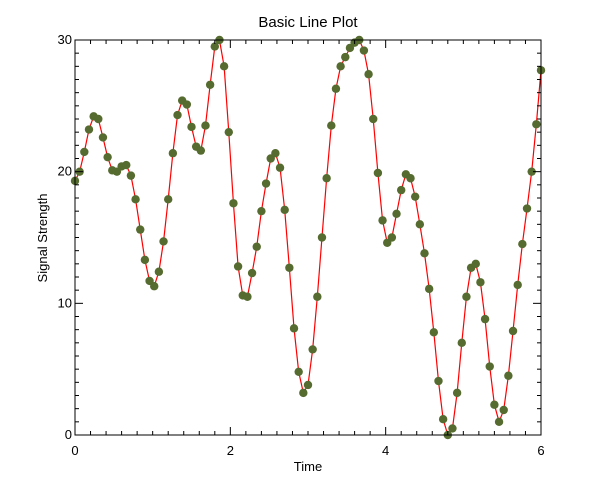 This screenshot has width=600, height=500. Describe the element at coordinates (540, 450) in the screenshot. I see `x-tick-label: 6` at that location.